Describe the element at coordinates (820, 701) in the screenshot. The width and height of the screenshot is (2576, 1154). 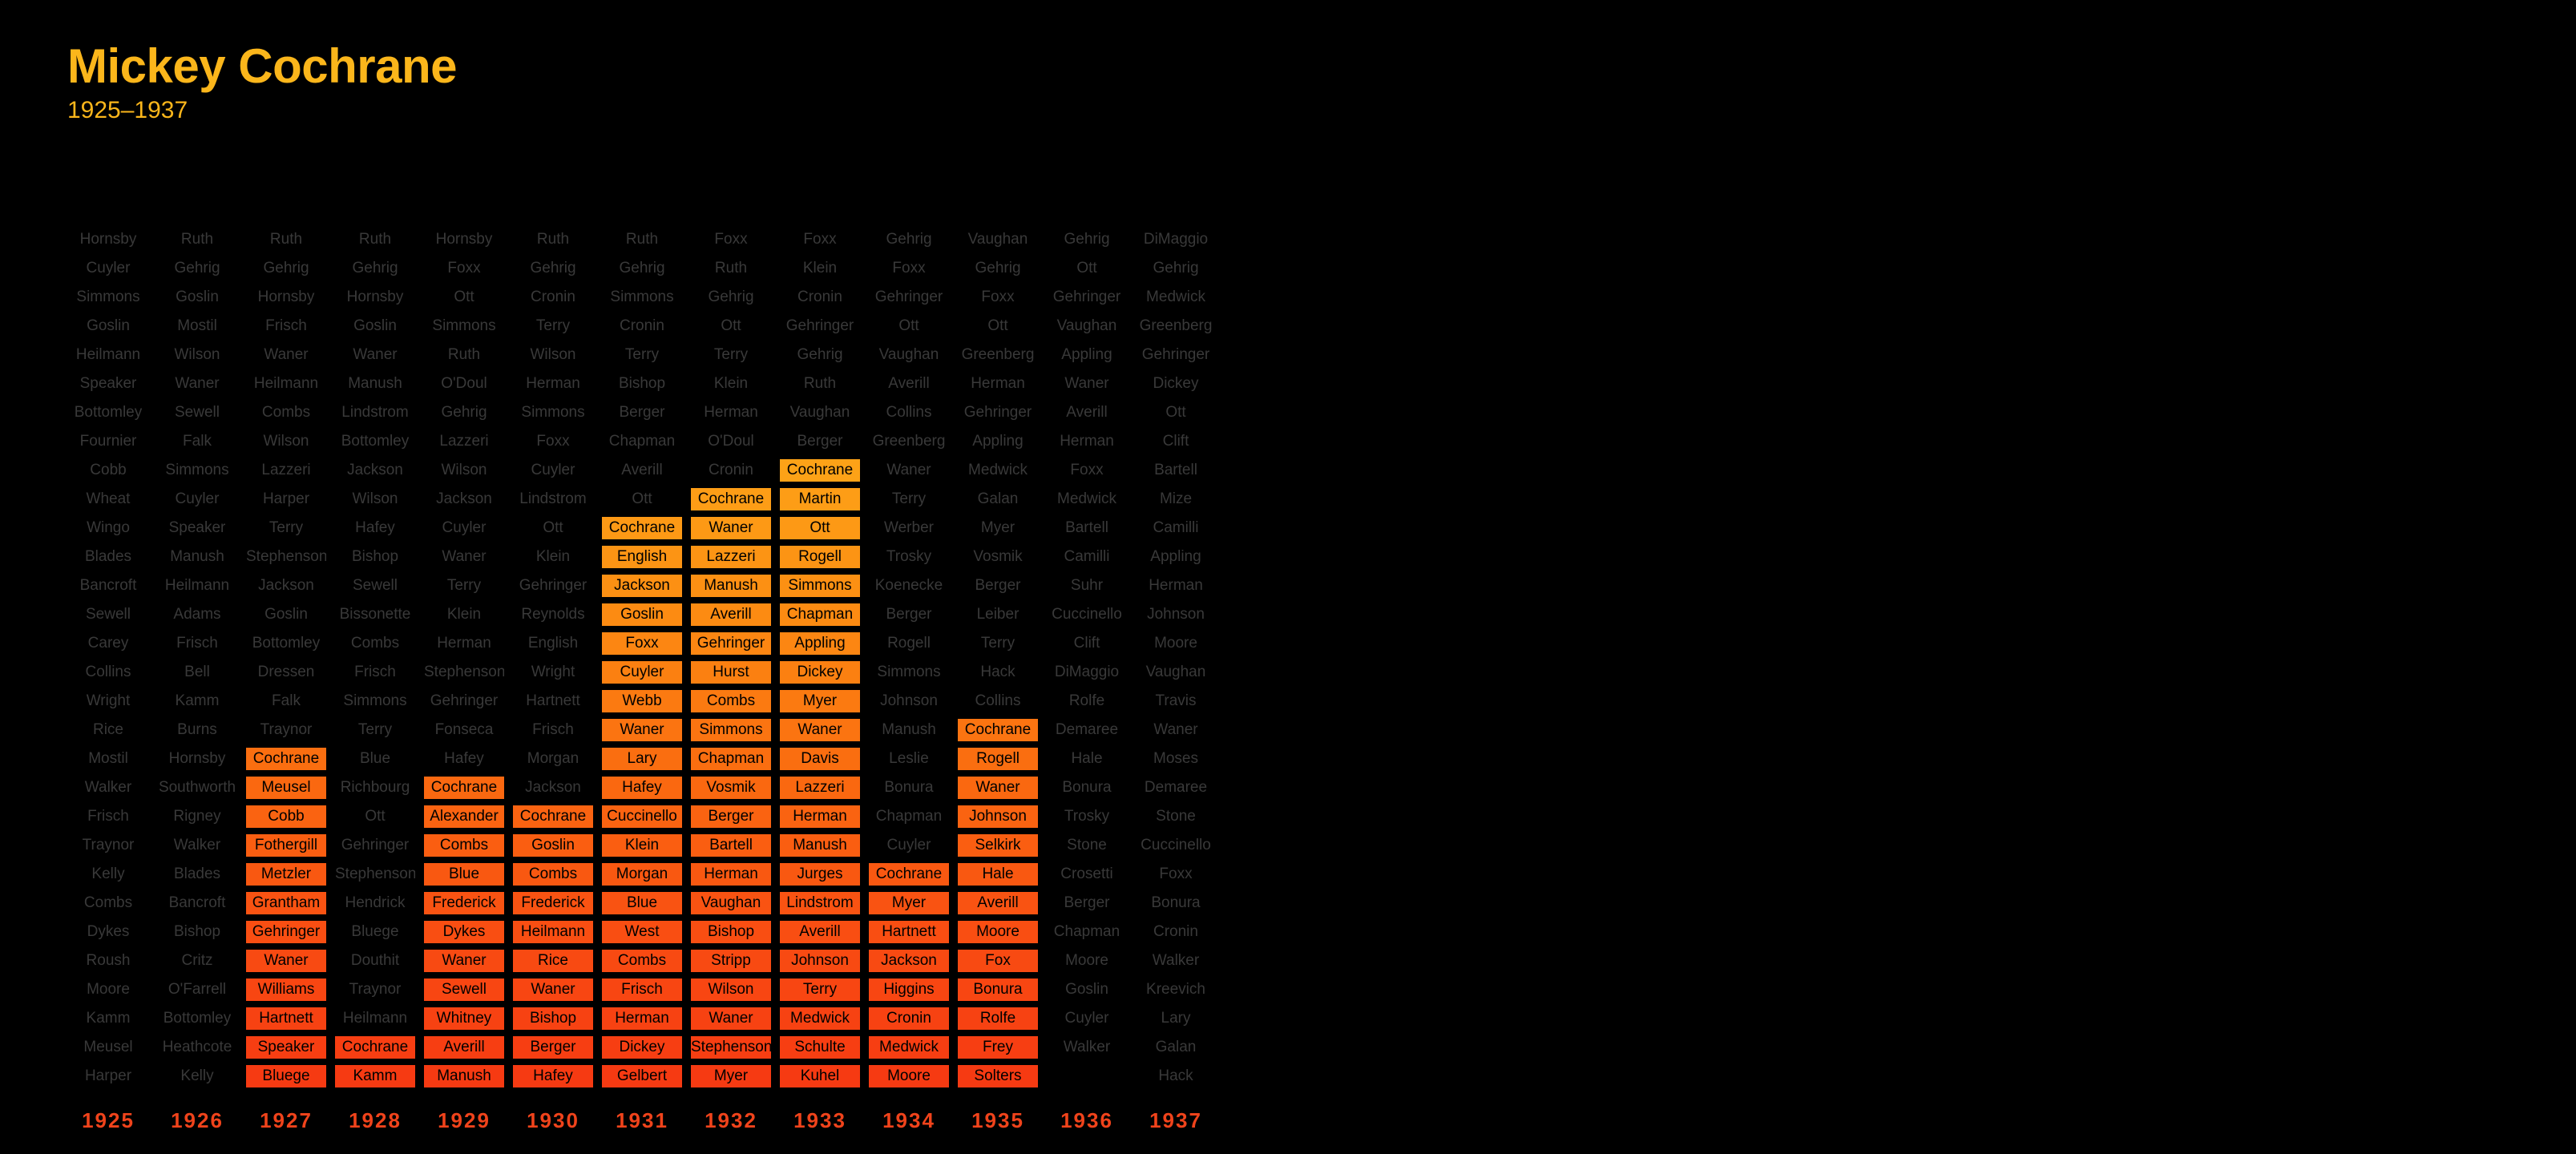
I see `player-cell: Myer` at that location.